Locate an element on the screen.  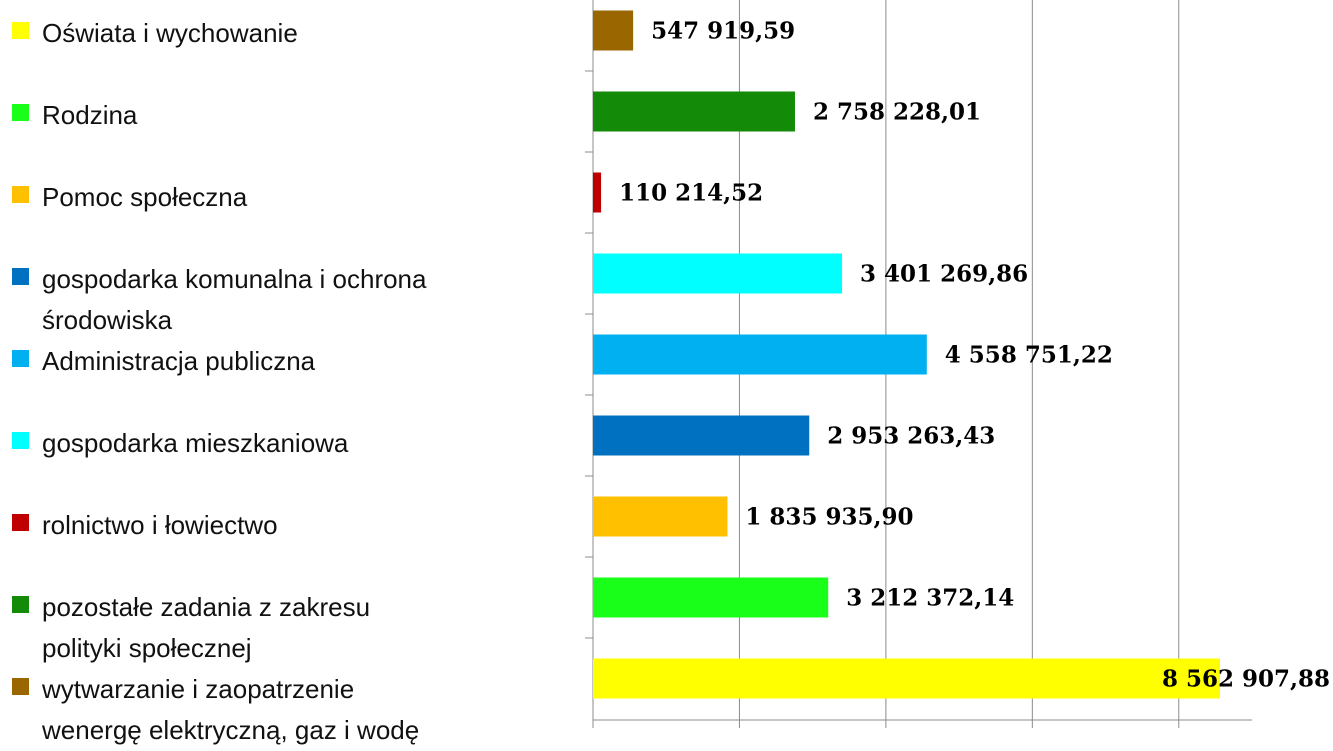
value-label: 110 214,52 is located at coordinates (691, 193).